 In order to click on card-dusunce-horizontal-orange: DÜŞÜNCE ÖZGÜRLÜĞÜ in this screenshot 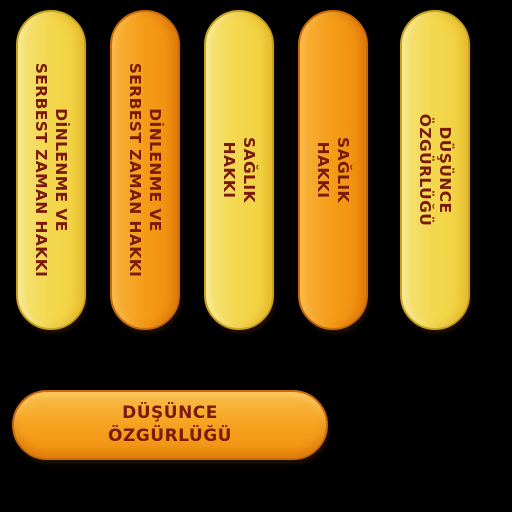, I will do `click(170, 425)`.